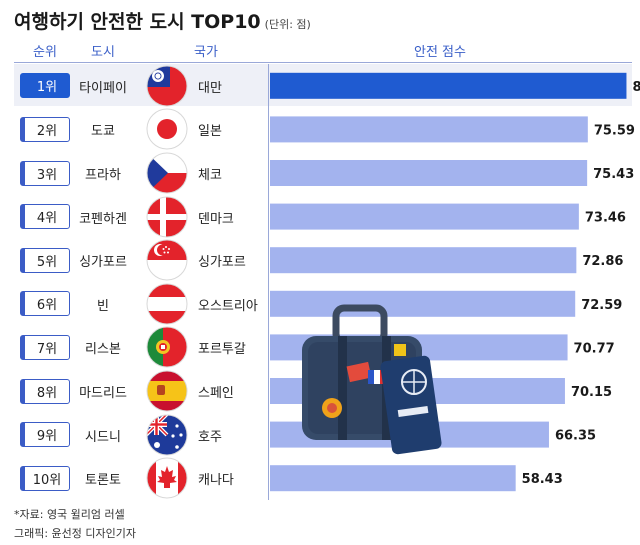  I want to click on country-label: 호주, so click(210, 437).